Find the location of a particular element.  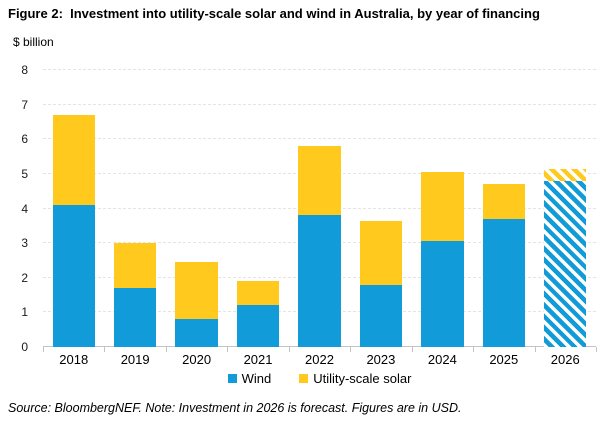

bar-slot-2018 is located at coordinates (73, 208).